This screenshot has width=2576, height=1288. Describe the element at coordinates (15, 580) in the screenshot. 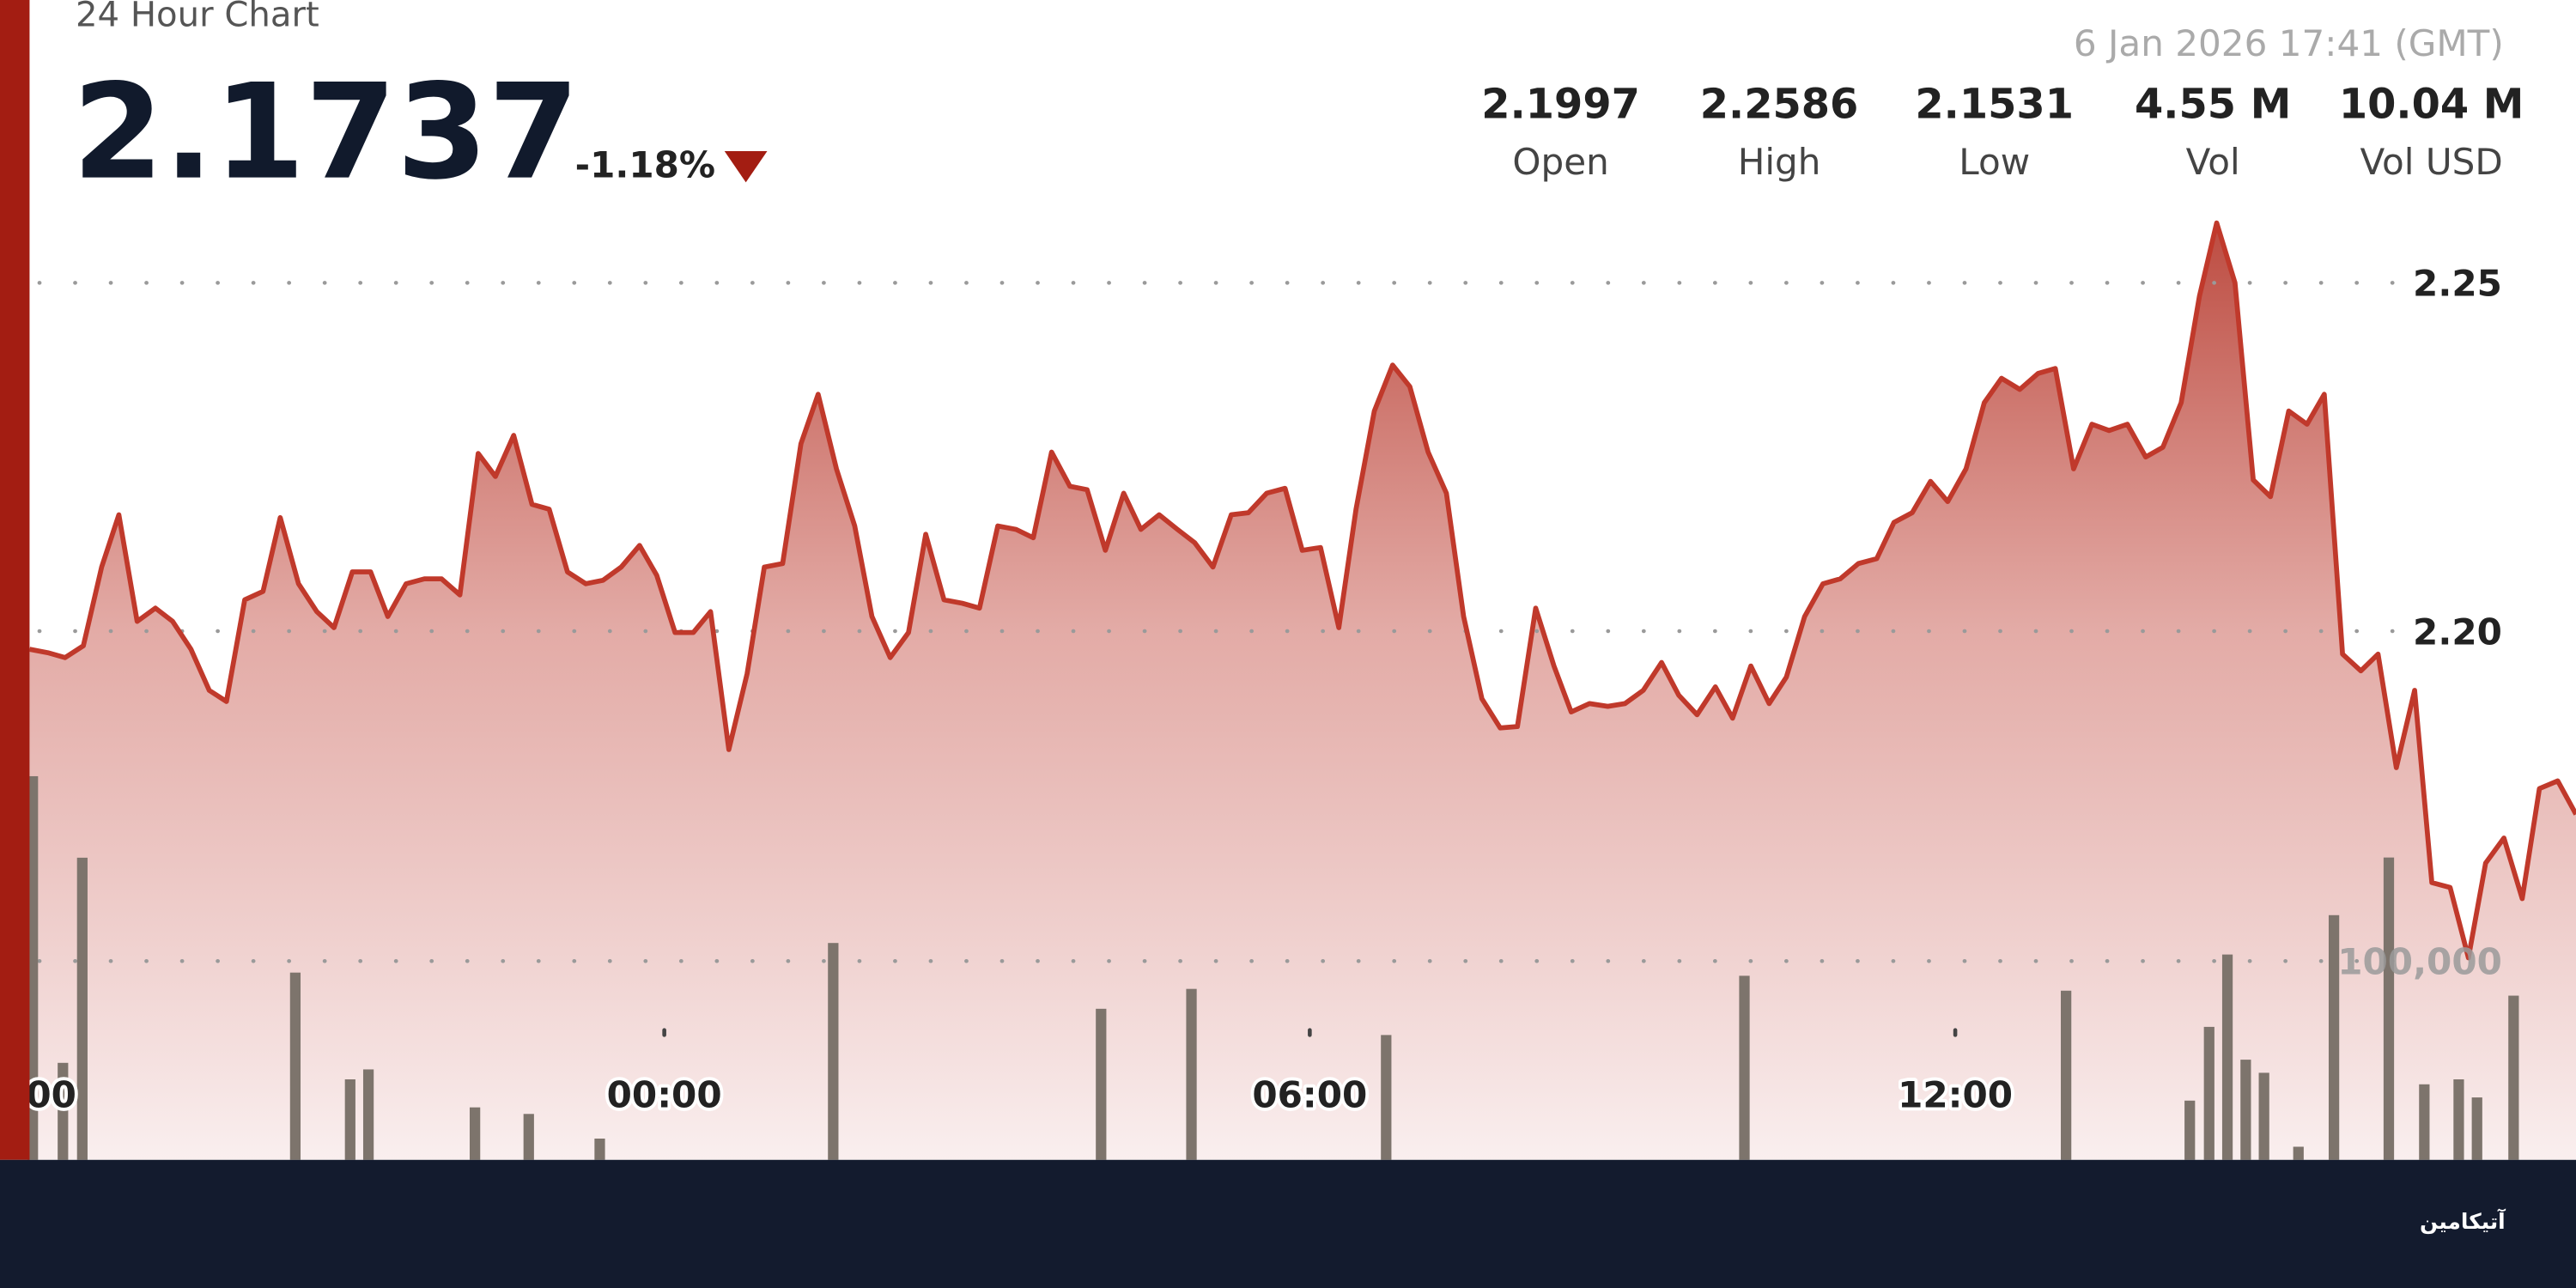

I see `accent-bar` at that location.